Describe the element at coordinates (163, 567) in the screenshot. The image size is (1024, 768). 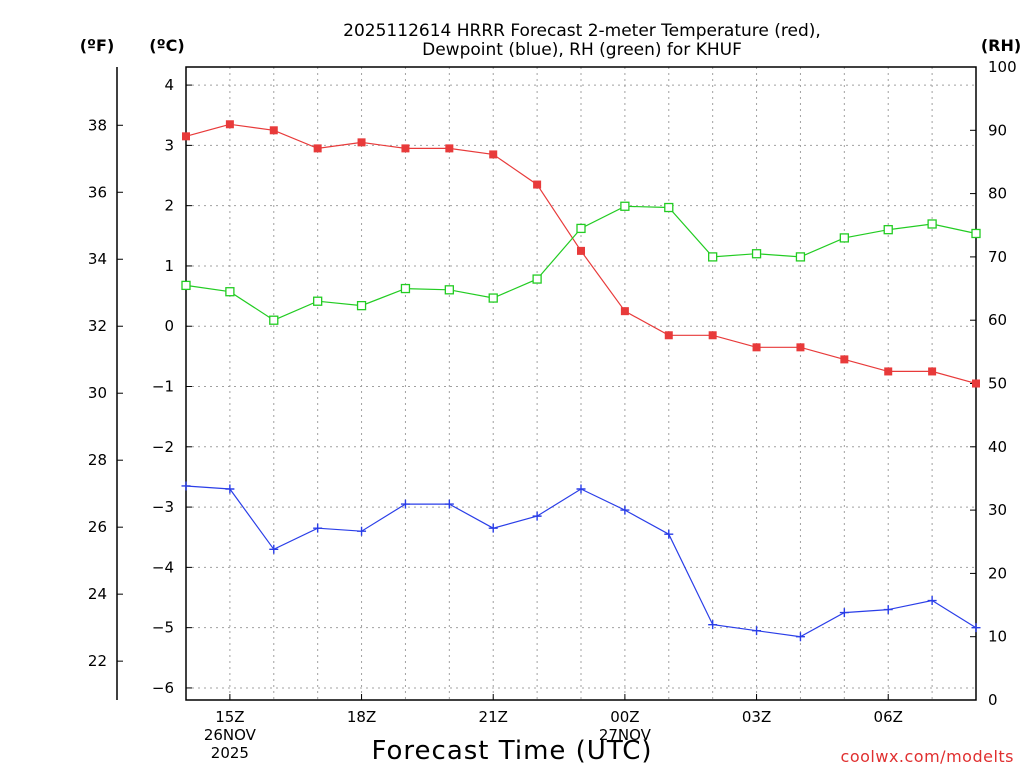
I see `celsius-tick-label: −4` at that location.